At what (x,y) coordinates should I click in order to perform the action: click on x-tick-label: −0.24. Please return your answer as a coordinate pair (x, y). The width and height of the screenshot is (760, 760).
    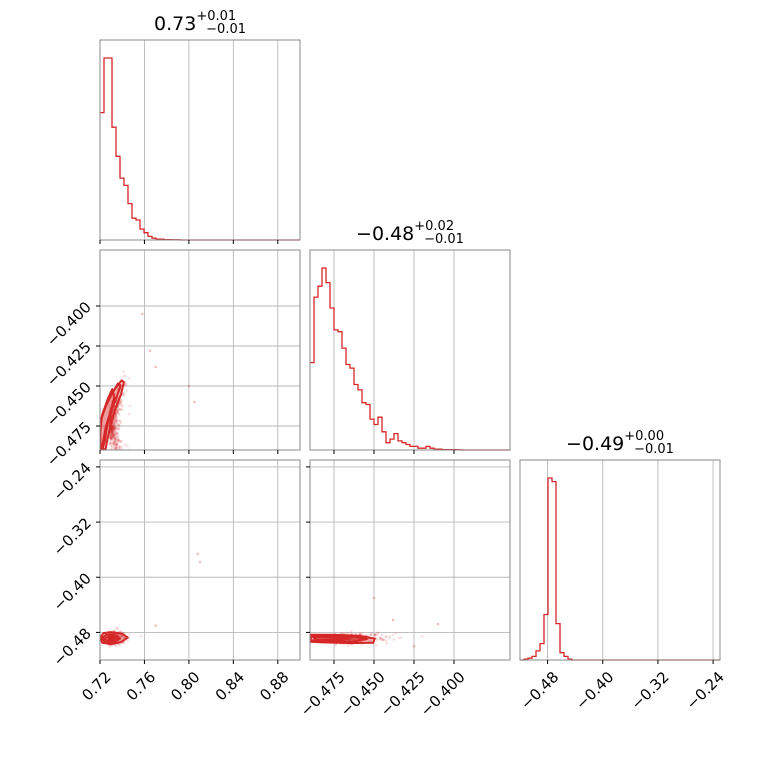
    Looking at the image, I should click on (705, 690).